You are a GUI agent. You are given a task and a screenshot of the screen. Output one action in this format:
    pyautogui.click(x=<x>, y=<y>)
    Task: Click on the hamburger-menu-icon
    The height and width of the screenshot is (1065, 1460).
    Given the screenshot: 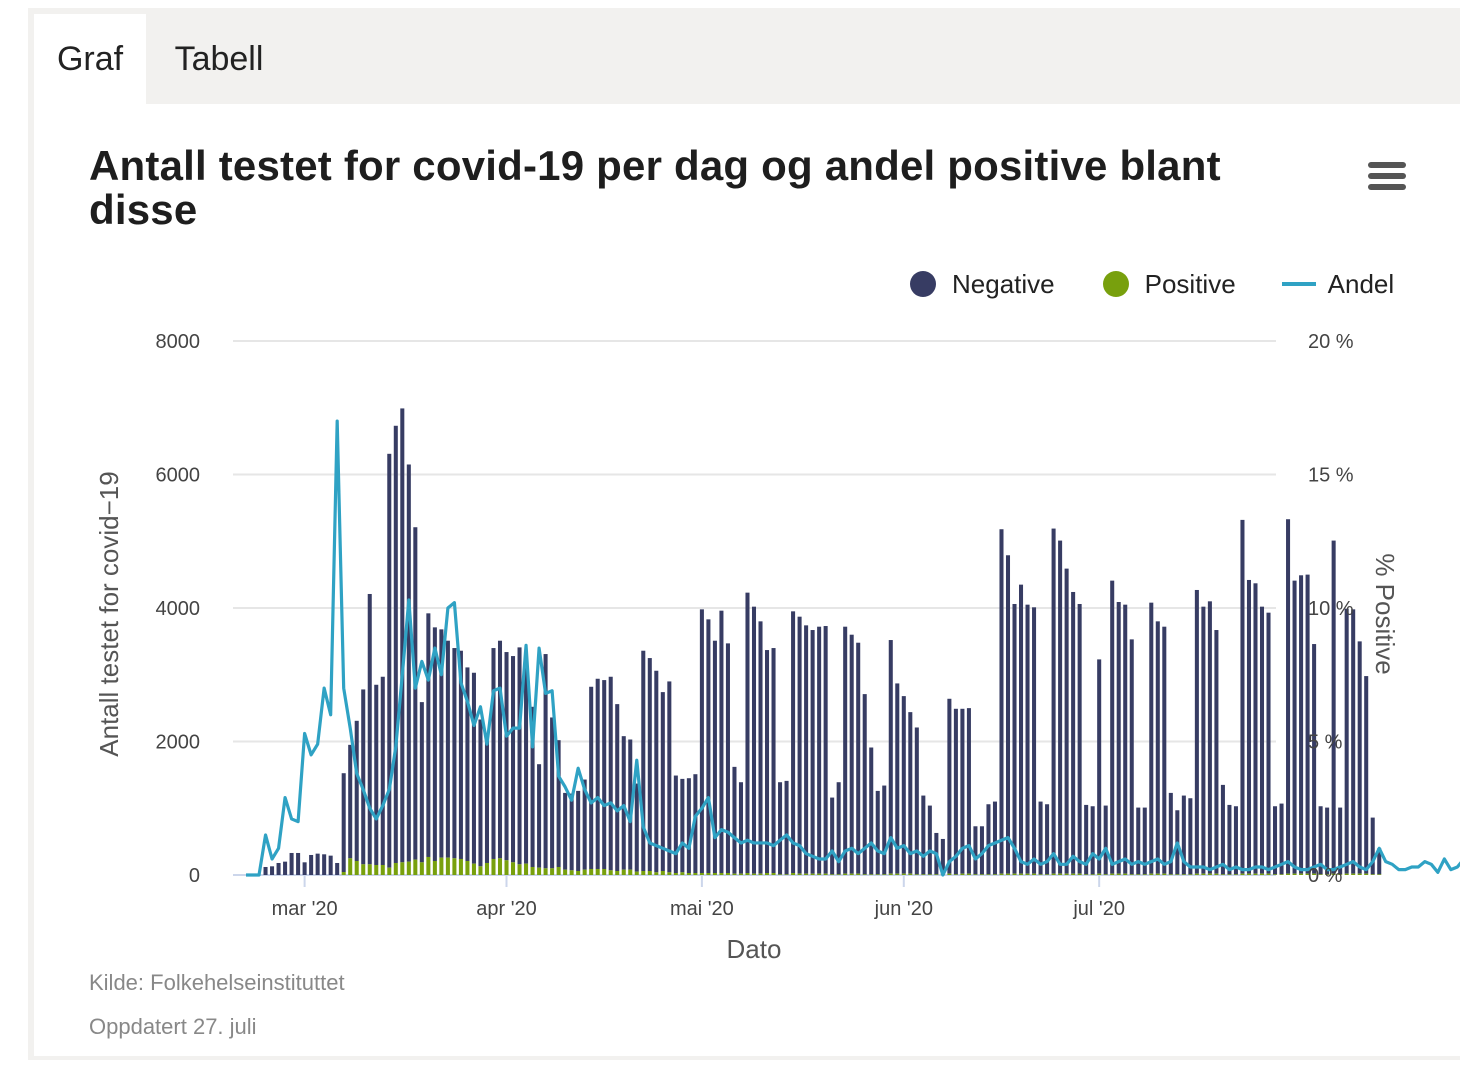 What is the action you would take?
    pyautogui.click(x=1388, y=179)
    